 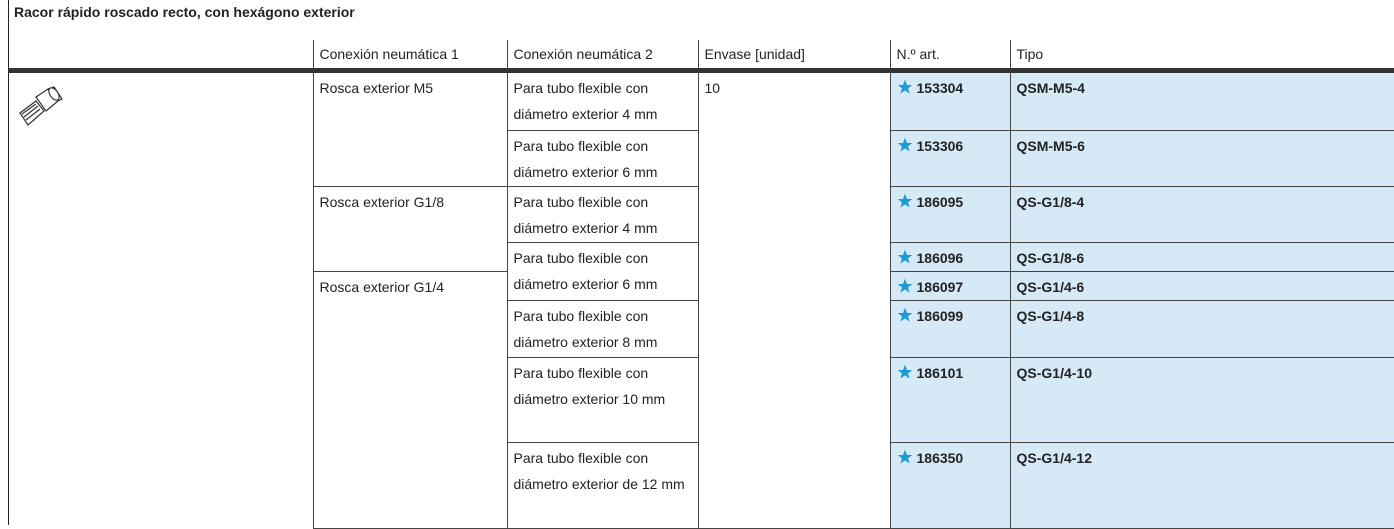 What do you see at coordinates (1201, 257) in the screenshot?
I see `type-cell: QS-G1/8-6` at bounding box center [1201, 257].